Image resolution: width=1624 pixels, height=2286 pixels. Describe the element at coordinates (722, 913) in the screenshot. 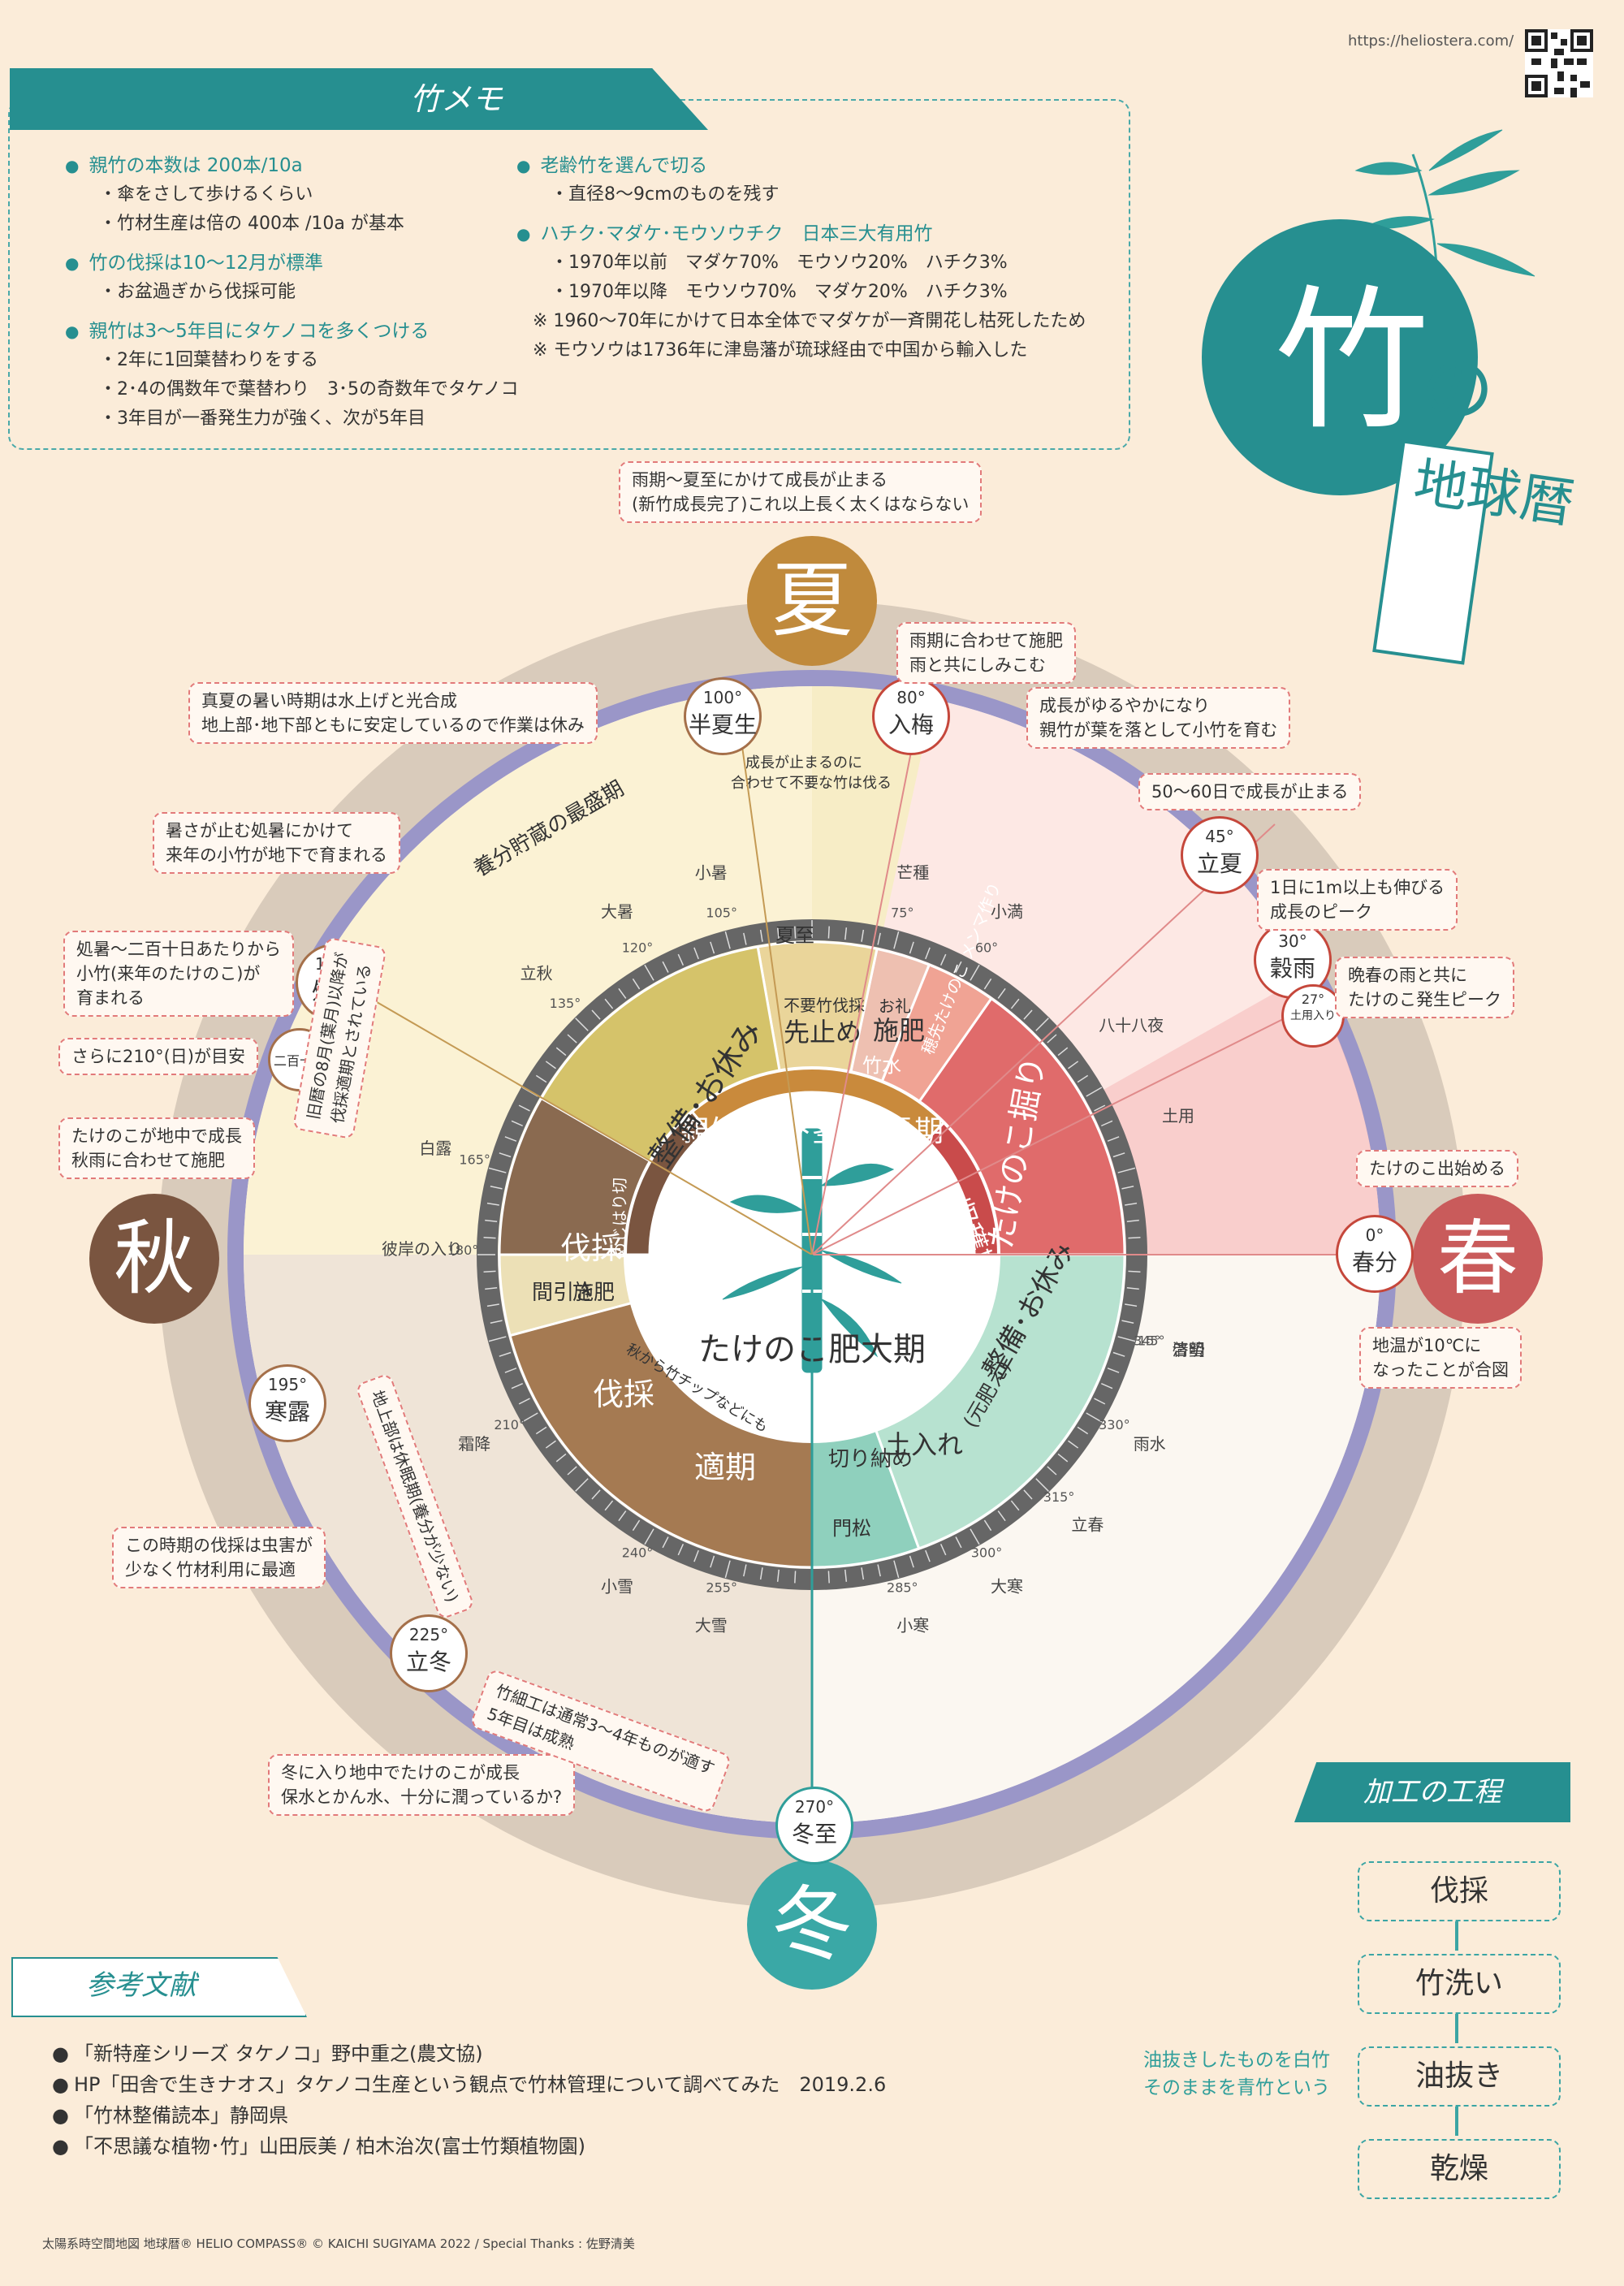

I see `outer-term-degree: 105°` at that location.